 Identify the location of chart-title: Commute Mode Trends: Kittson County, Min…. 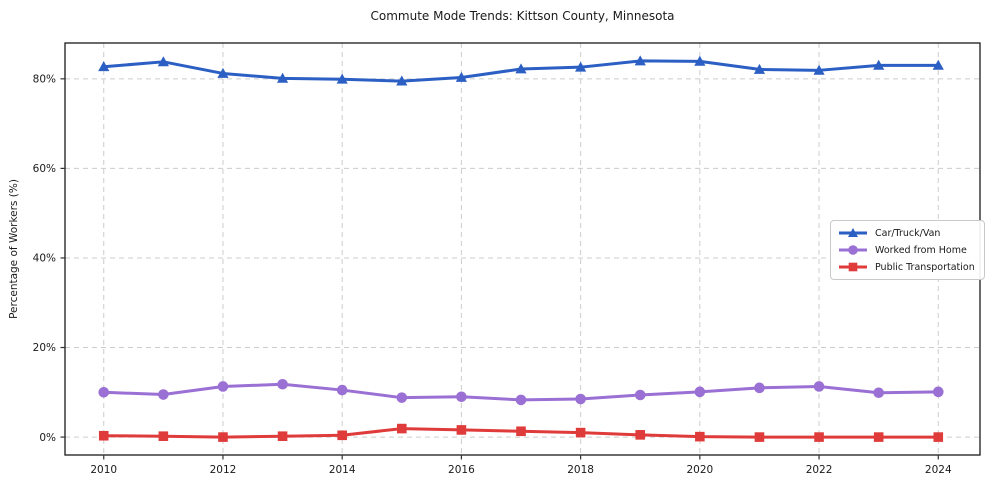
(522, 16).